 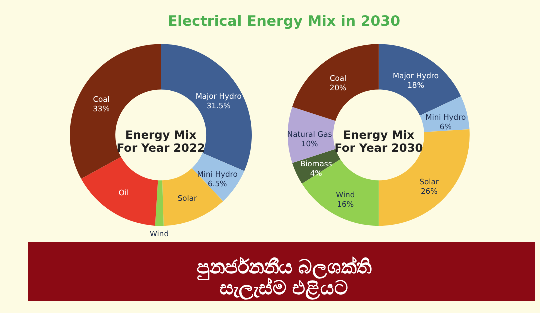 What do you see at coordinates (101, 109) in the screenshot?
I see `data-label: 33%` at bounding box center [101, 109].